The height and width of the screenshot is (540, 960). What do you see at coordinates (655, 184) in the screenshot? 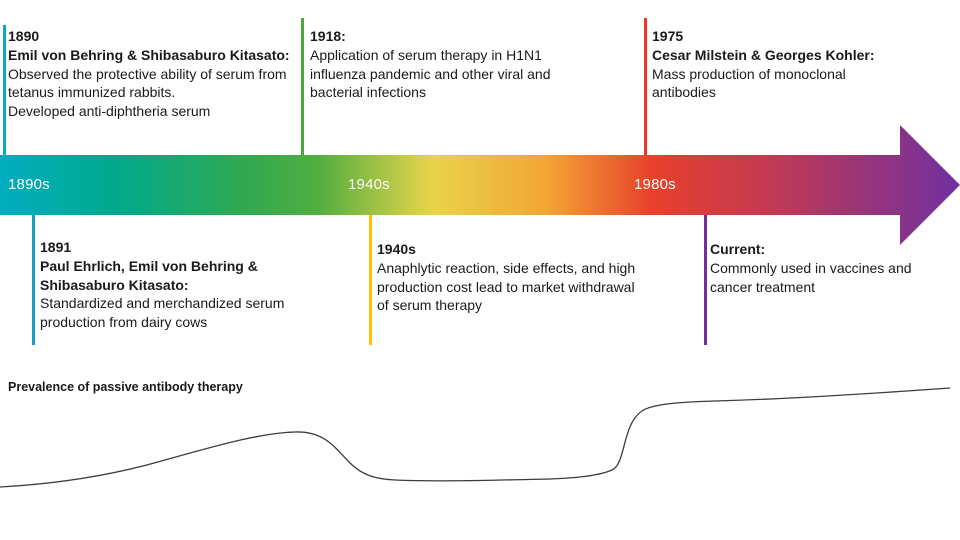
I see `arrow-decade-label: 1980s` at bounding box center [655, 184].